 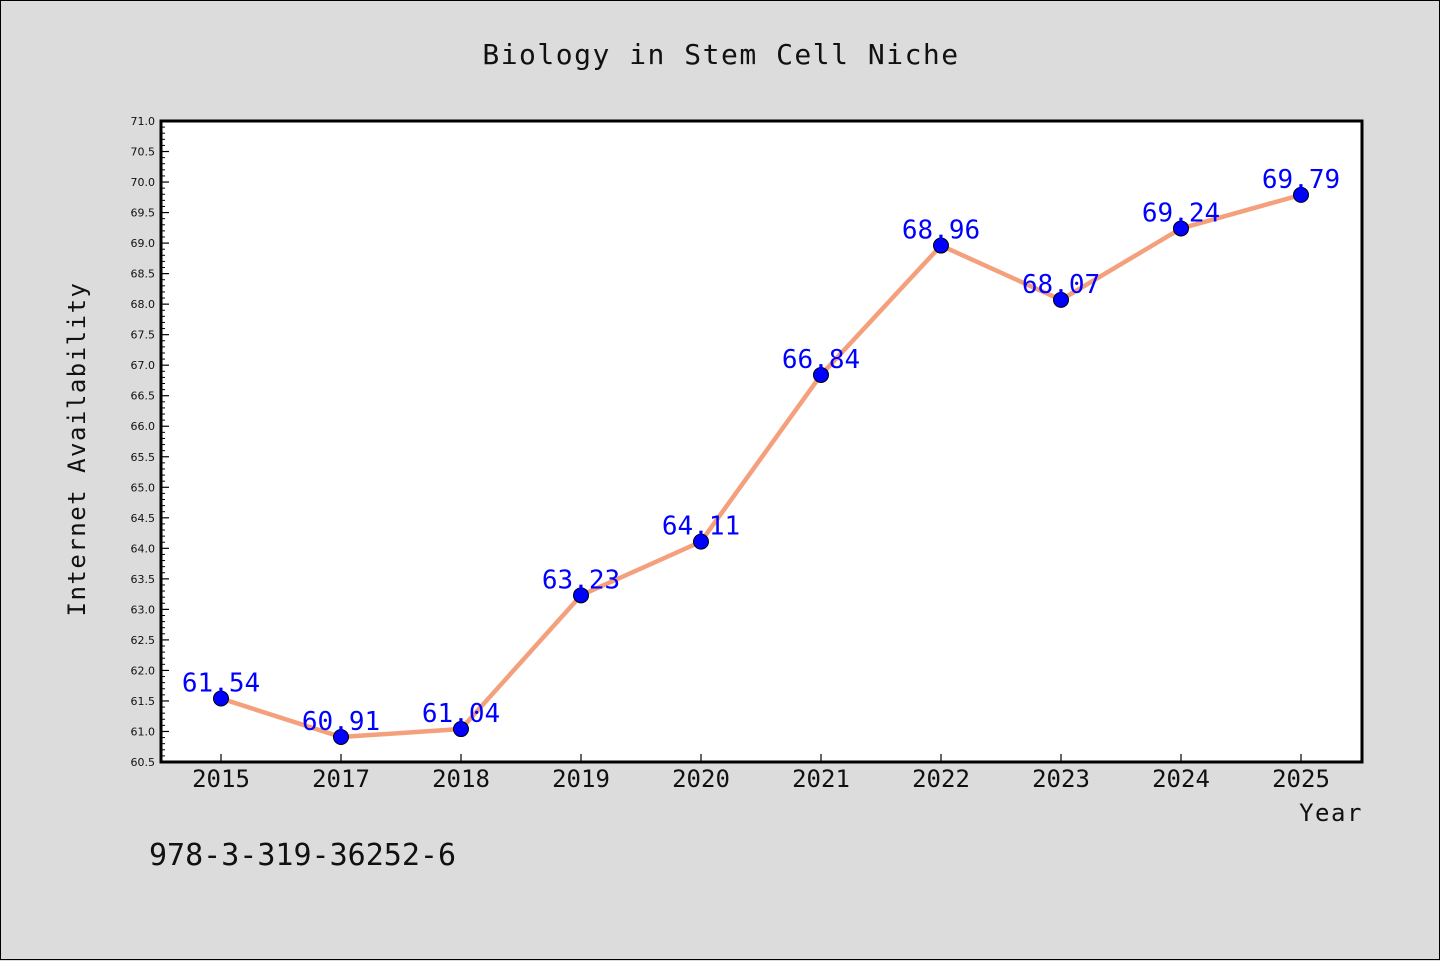 I want to click on x-tick-label: 2019, so click(x=581, y=779).